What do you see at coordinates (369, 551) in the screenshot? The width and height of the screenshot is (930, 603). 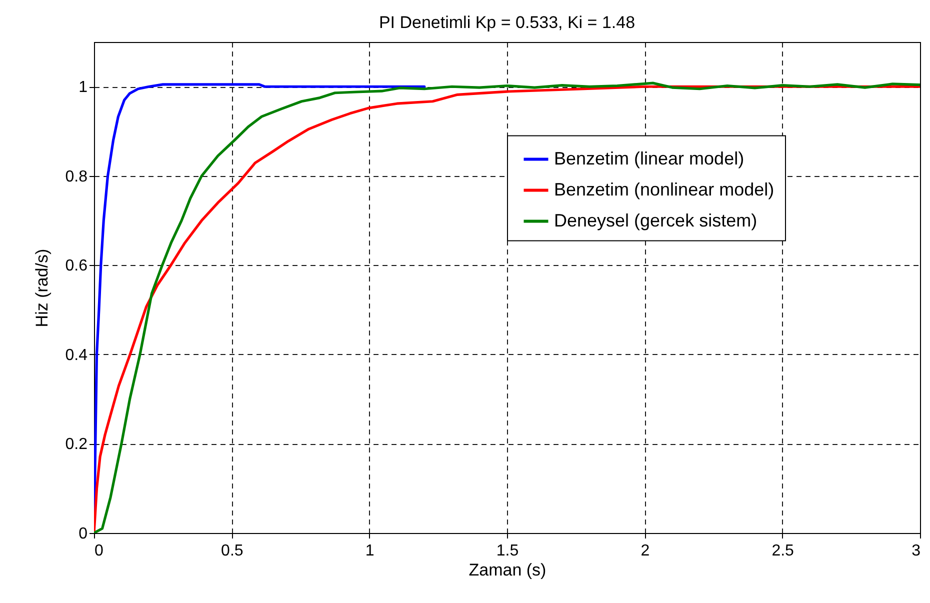 I see `x-tick-label: 1` at bounding box center [369, 551].